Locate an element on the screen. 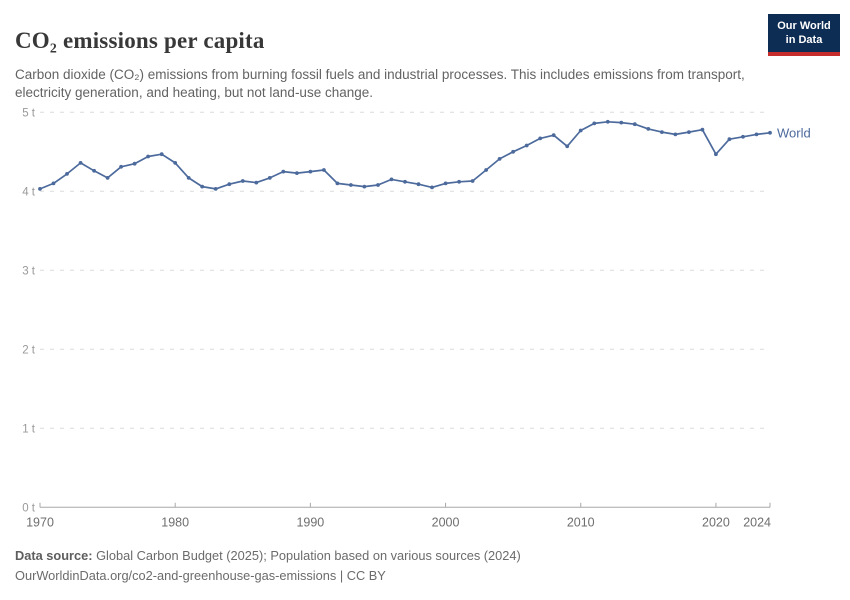 This screenshot has width=850, height=600. y-tick-label: 3 t is located at coordinates (29, 271).